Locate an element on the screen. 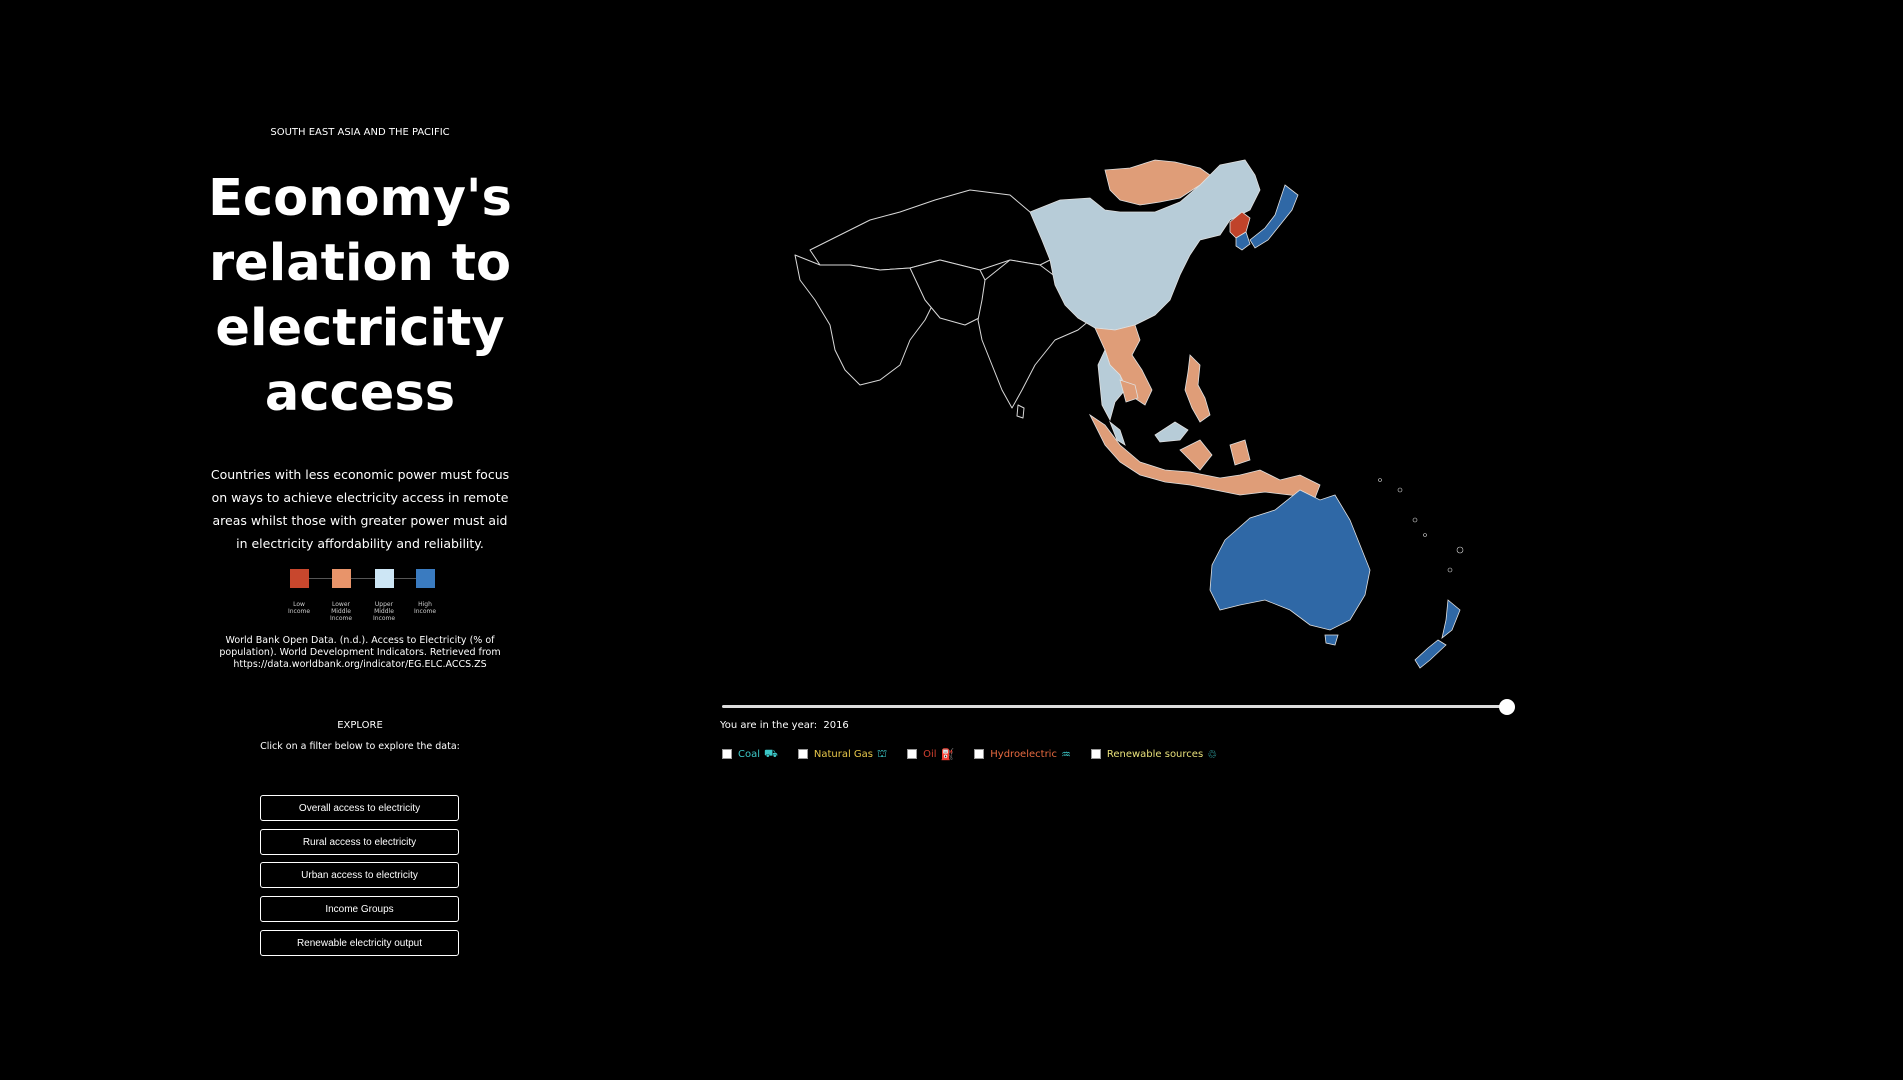  legend-swatch-high is located at coordinates (425, 578).